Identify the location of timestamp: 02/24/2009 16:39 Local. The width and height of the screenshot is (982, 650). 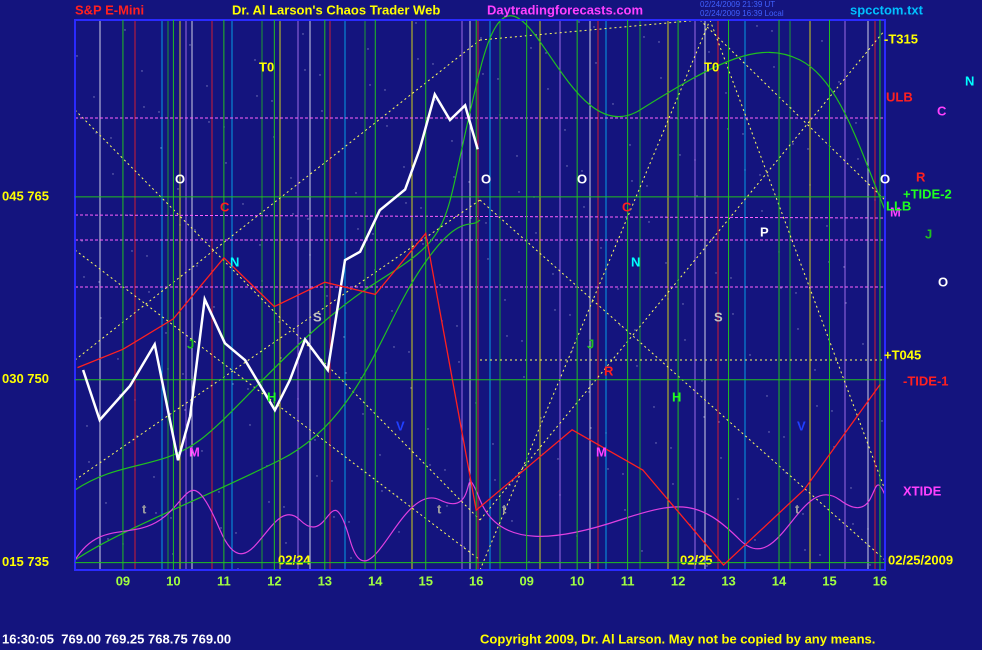
(742, 13).